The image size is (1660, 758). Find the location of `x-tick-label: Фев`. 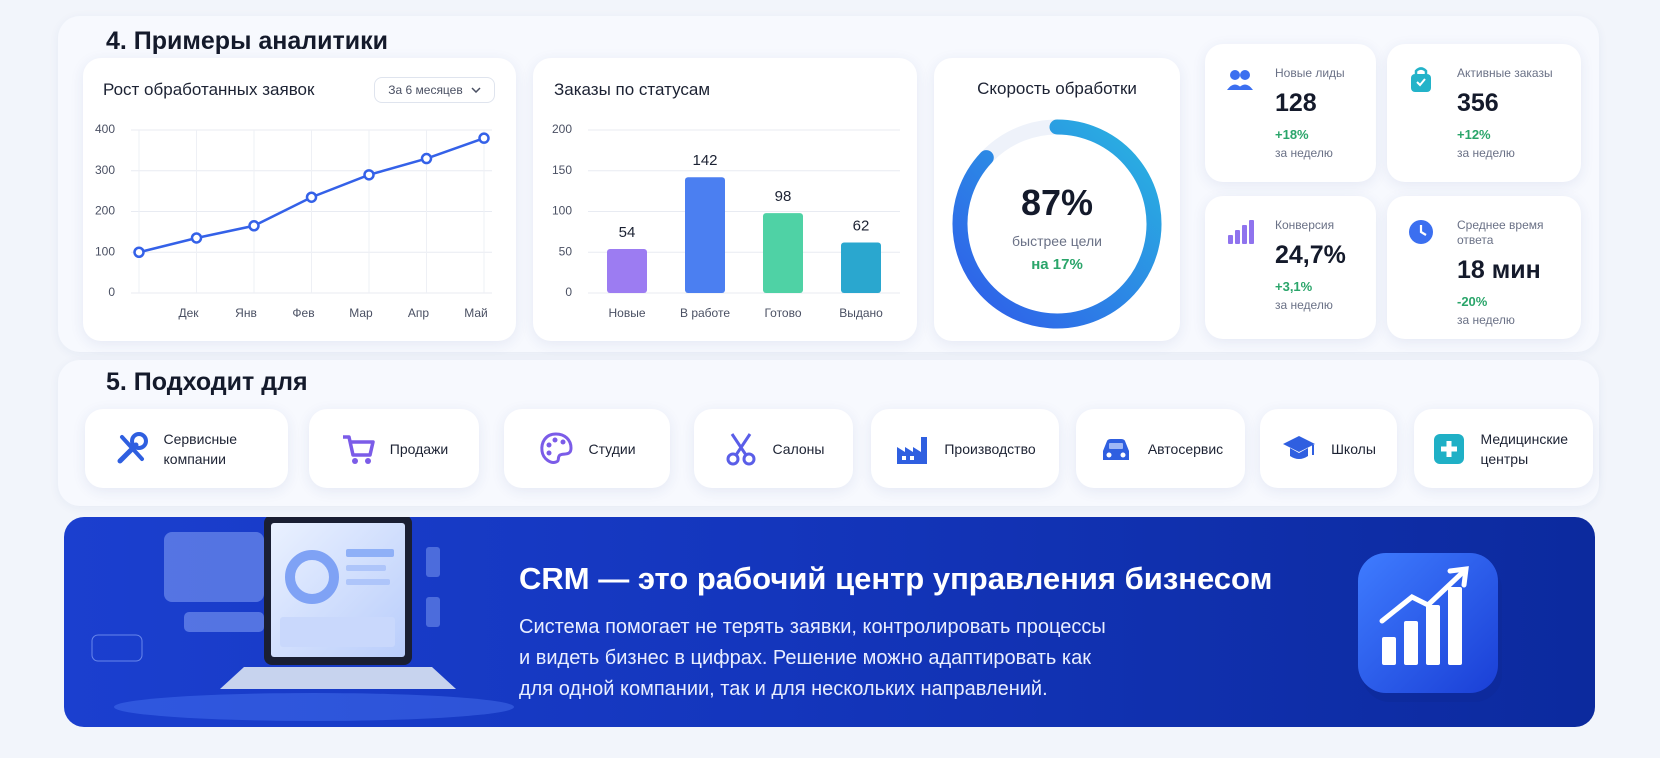

x-tick-label: Фев is located at coordinates (303, 313).